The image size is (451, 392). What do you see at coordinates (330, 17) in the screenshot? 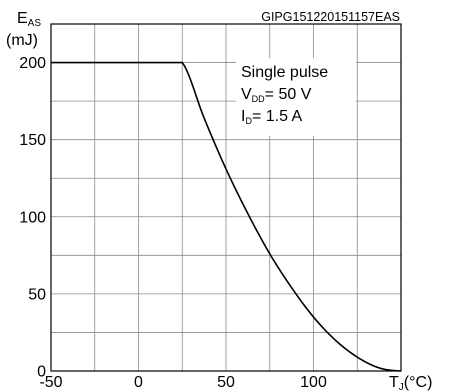
I see `chart-code: GIPG151220151157EAS` at bounding box center [330, 17].